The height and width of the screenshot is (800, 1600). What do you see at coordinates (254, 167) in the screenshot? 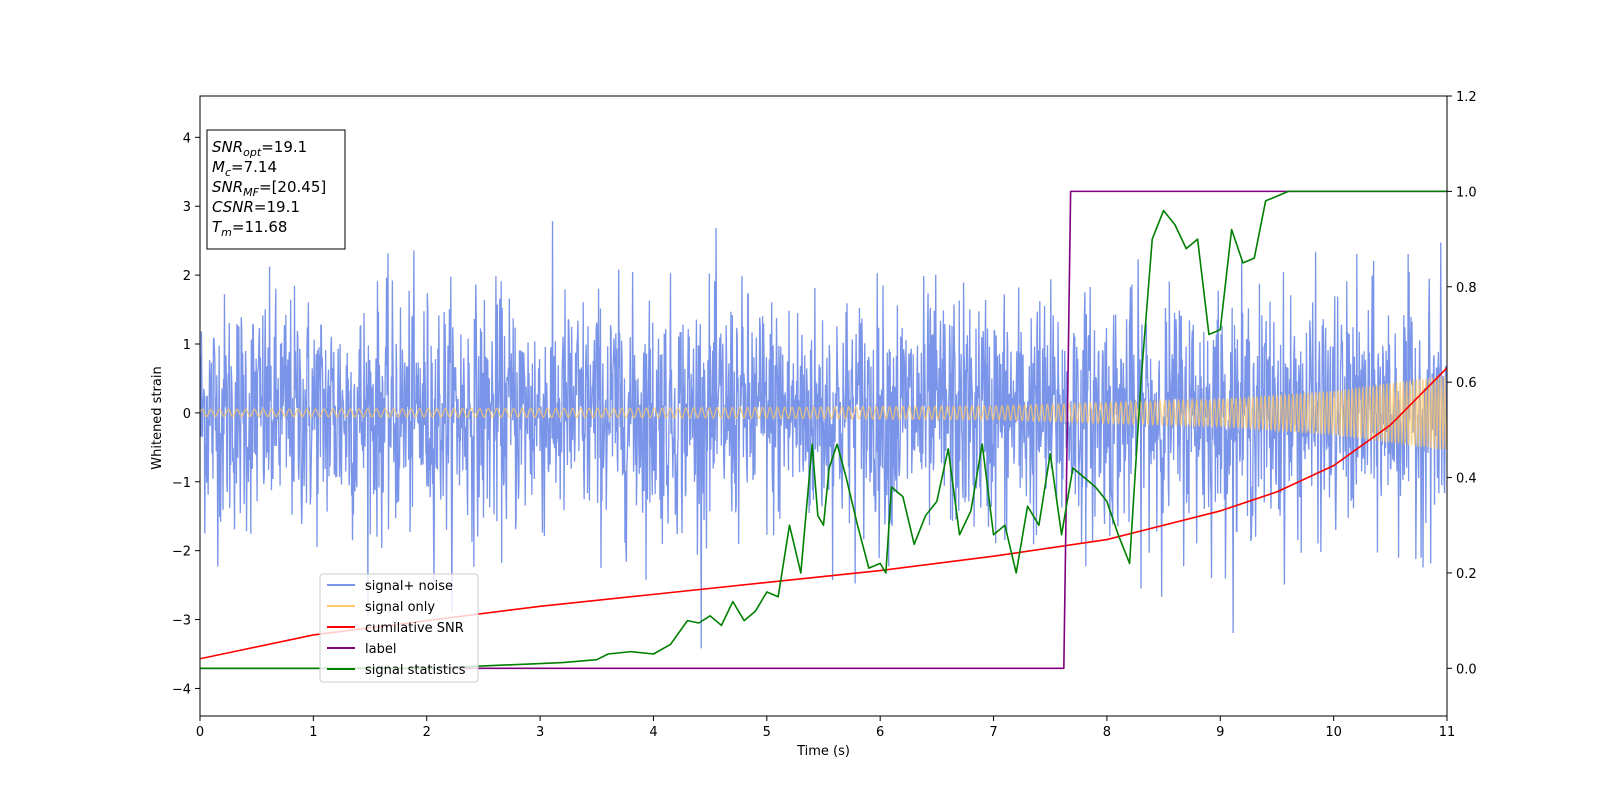
I see `annotation-value: =7.14` at bounding box center [254, 167].